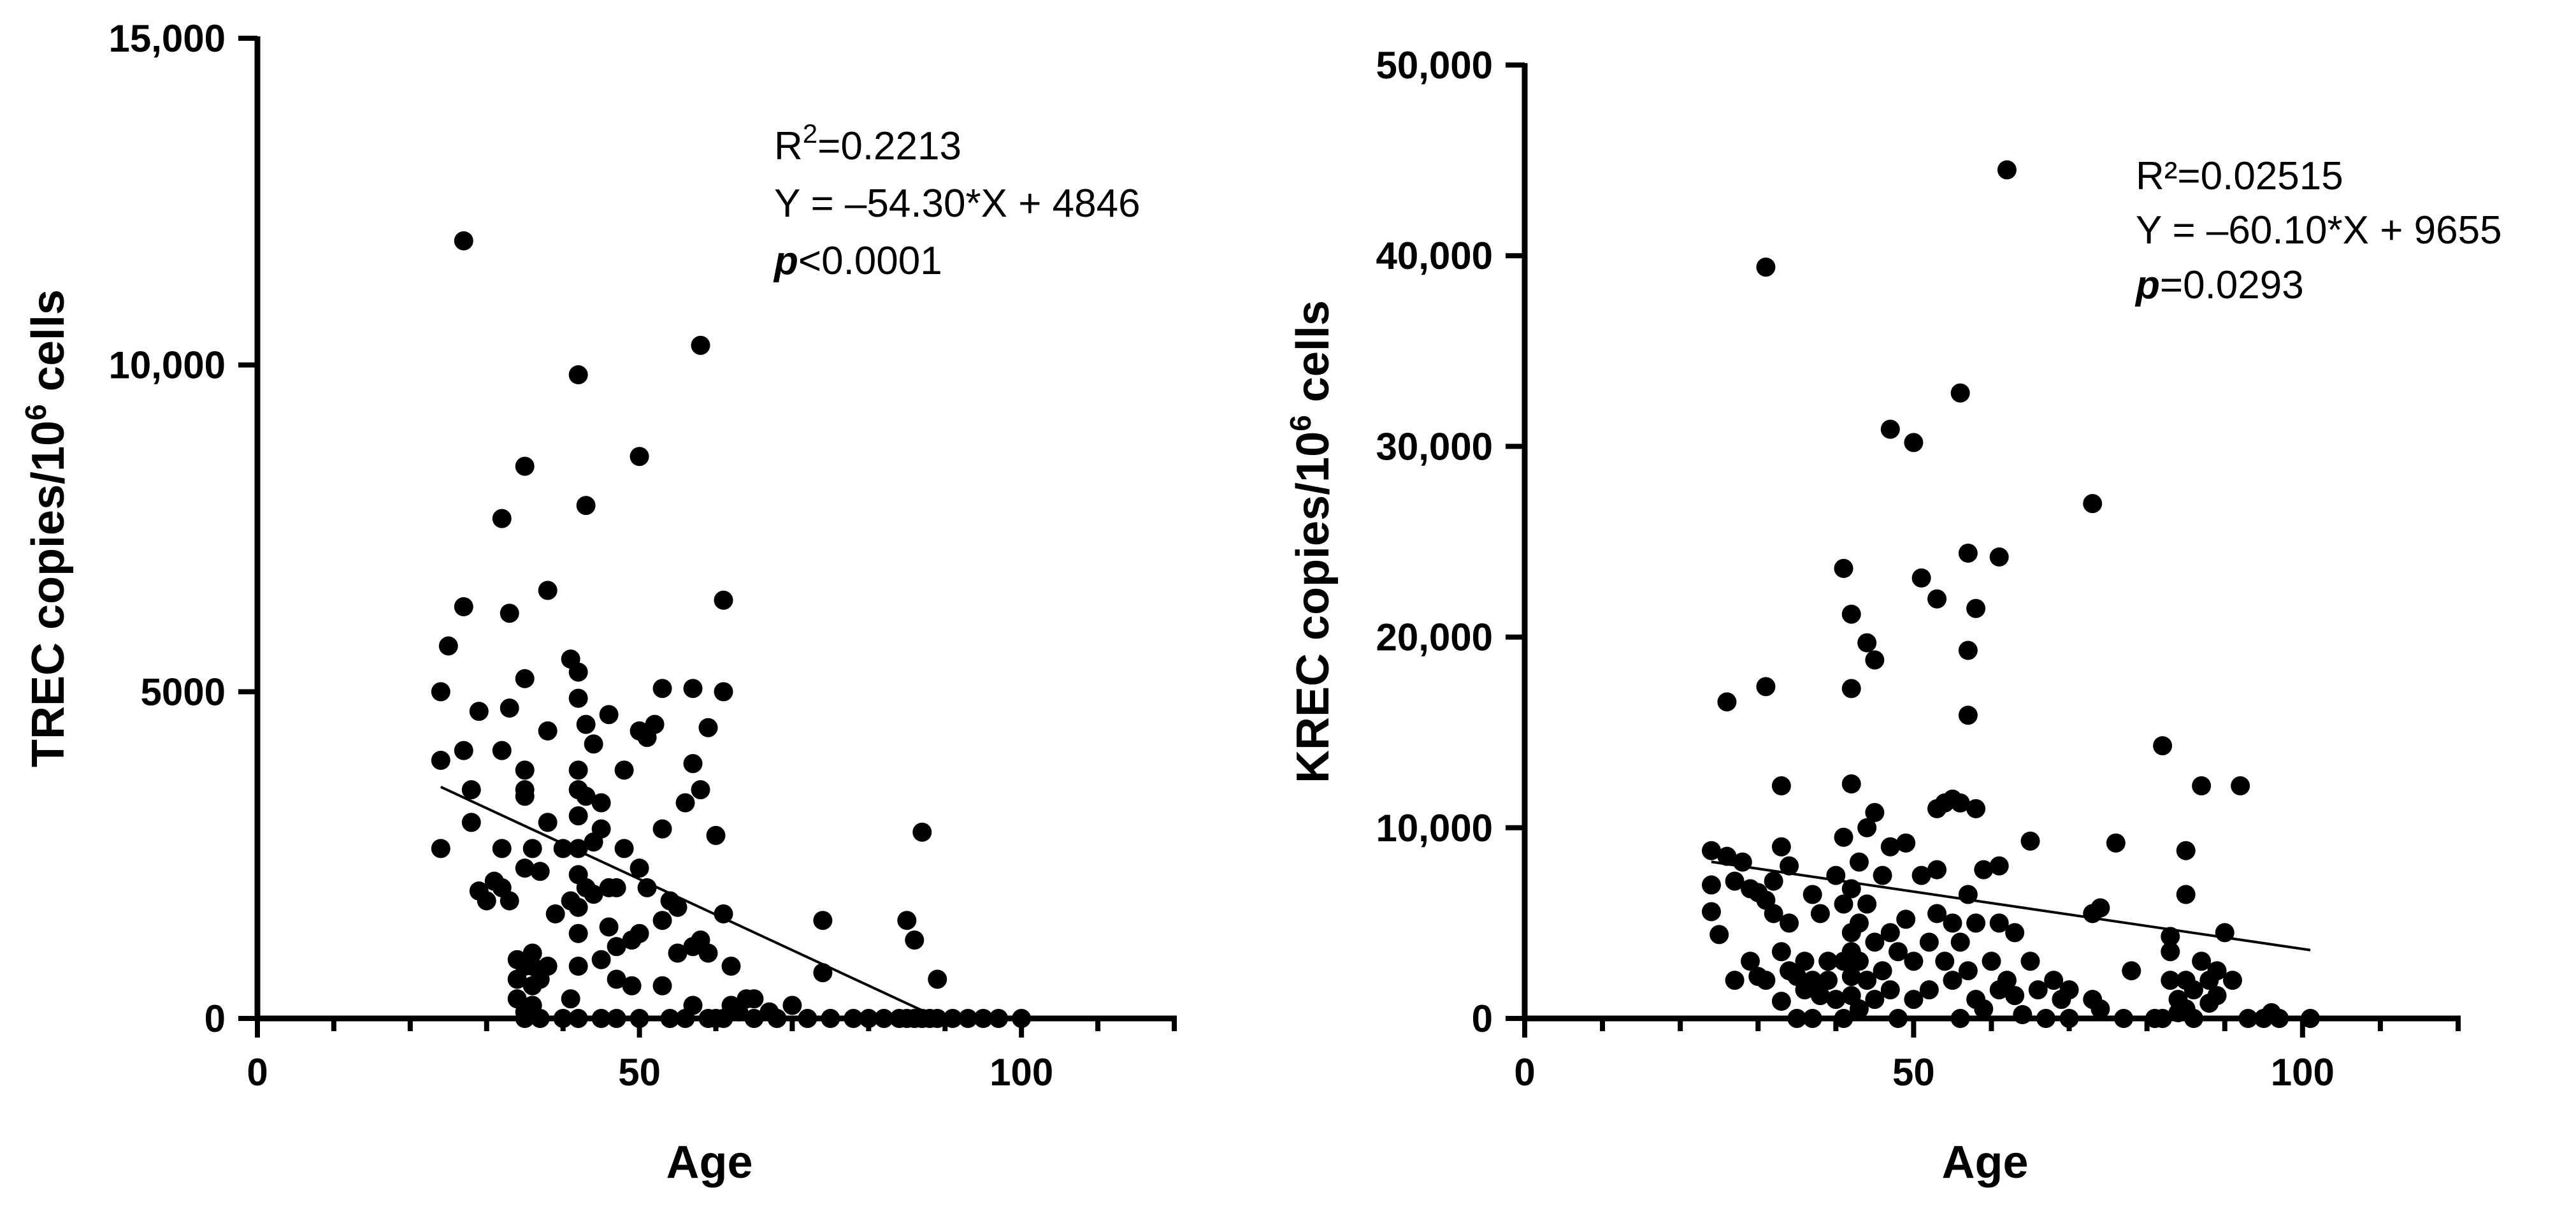 The image size is (2576, 1209). Describe the element at coordinates (1913, 1072) in the screenshot. I see `krec-x-tick-label: 50` at that location.